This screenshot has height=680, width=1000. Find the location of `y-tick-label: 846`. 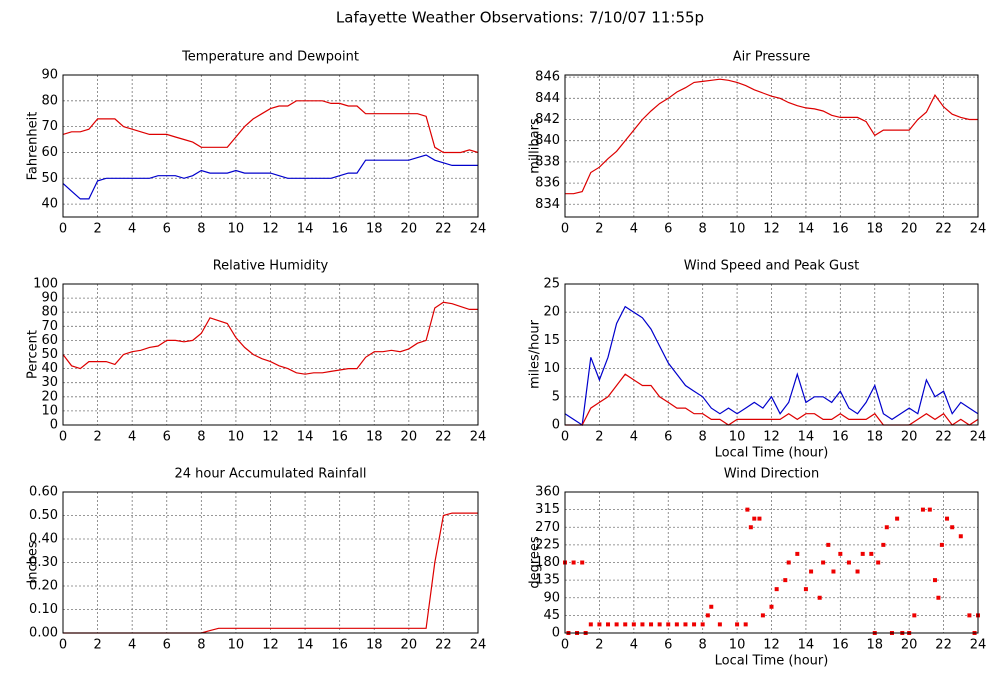

y-tick-label: 846 is located at coordinates (547, 77).